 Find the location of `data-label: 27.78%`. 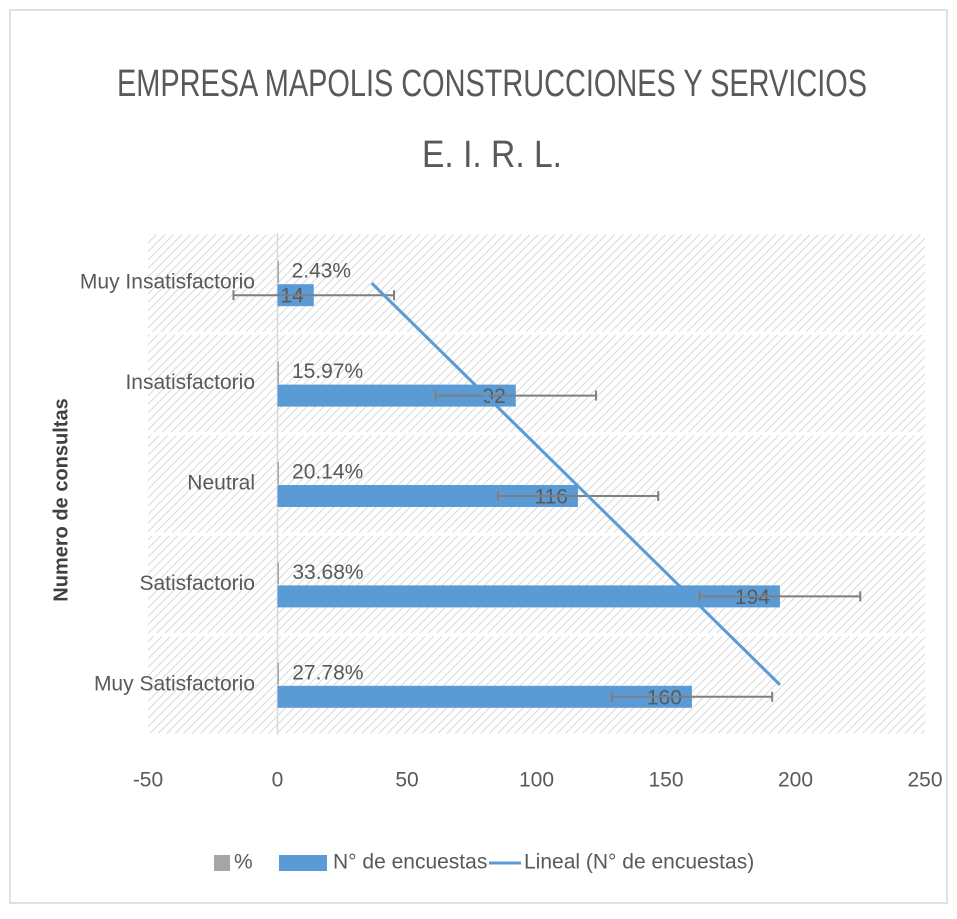

data-label: 27.78% is located at coordinates (327, 672).